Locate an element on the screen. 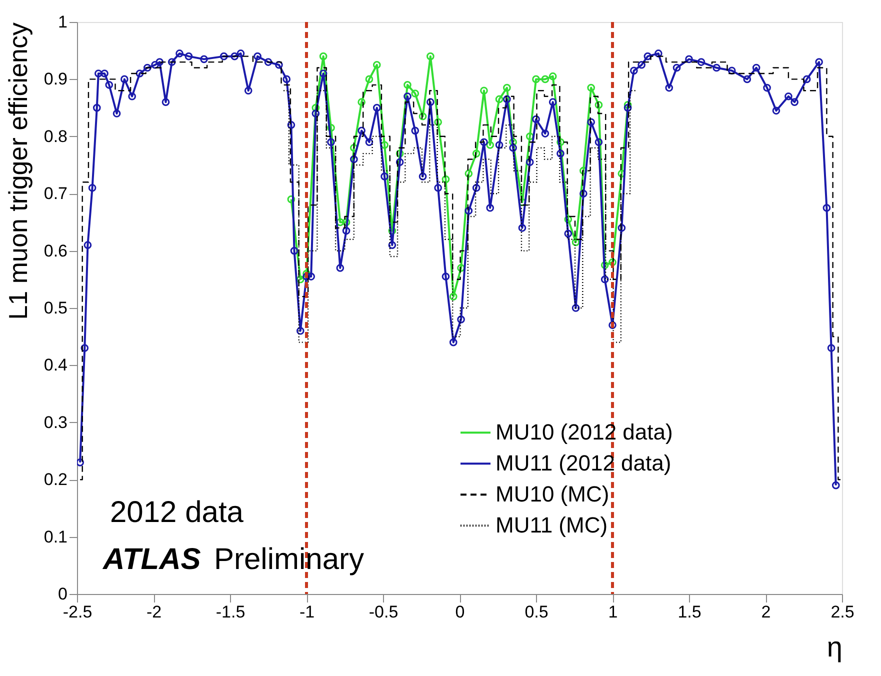 This screenshot has height=676, width=881. x-tick-label: -0.5 is located at coordinates (383, 612).